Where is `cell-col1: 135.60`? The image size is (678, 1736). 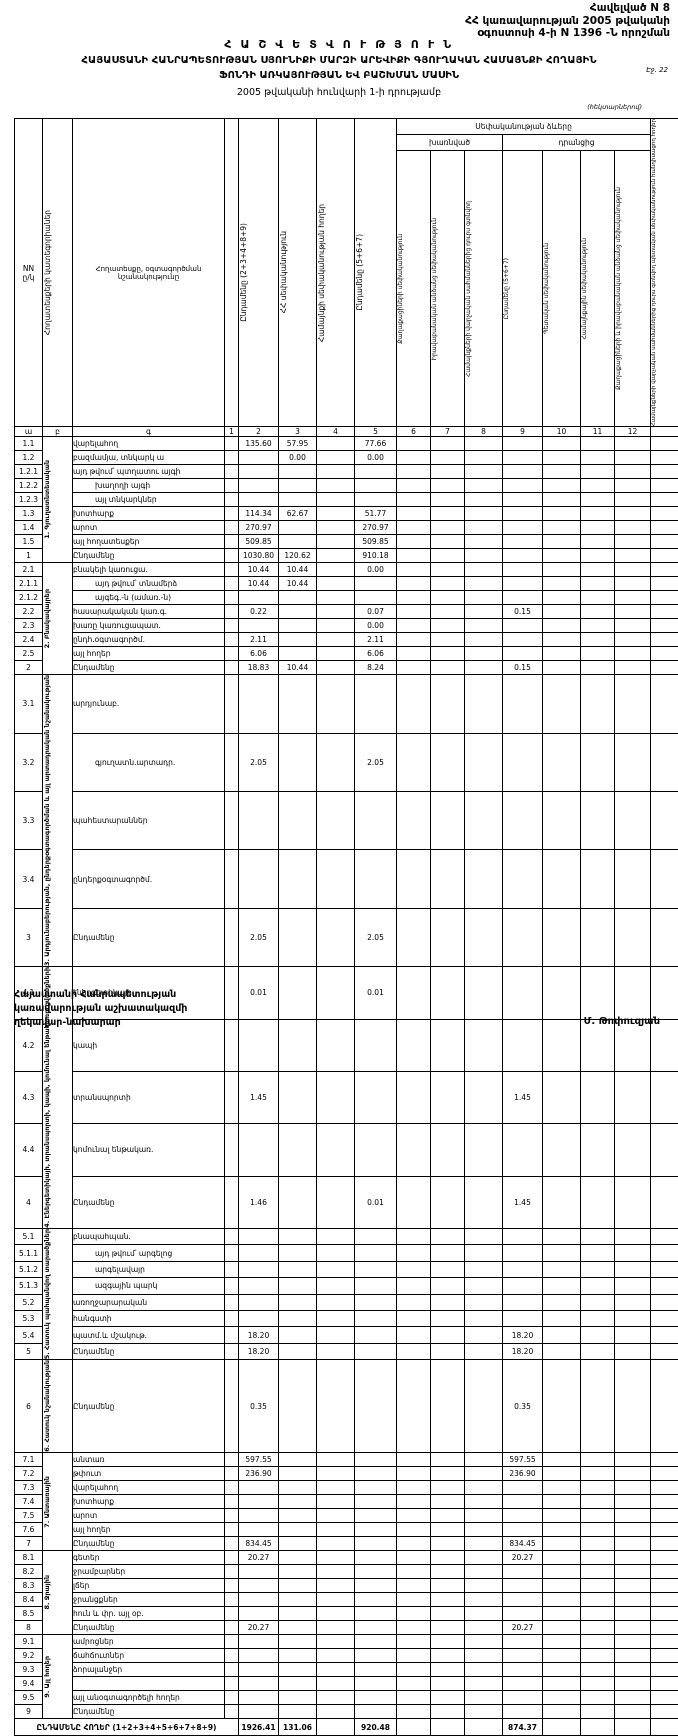
cell-col1: 135.60 is located at coordinates (259, 444).